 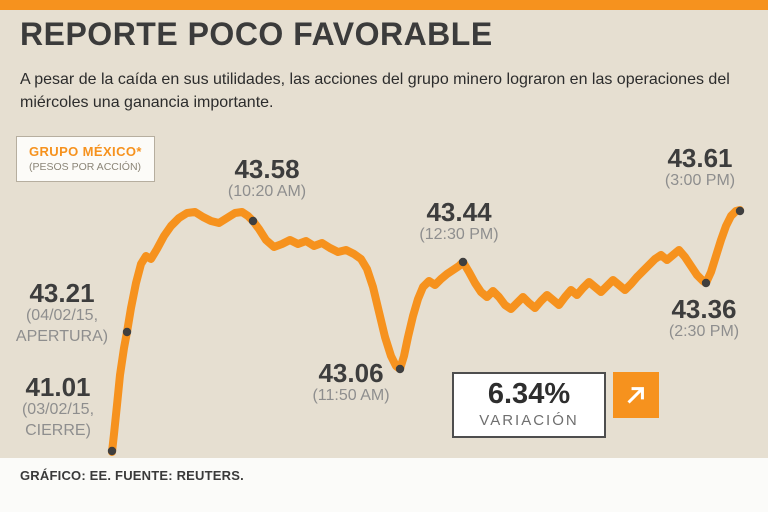 I want to click on up-right-arrow-icon, so click(x=636, y=395).